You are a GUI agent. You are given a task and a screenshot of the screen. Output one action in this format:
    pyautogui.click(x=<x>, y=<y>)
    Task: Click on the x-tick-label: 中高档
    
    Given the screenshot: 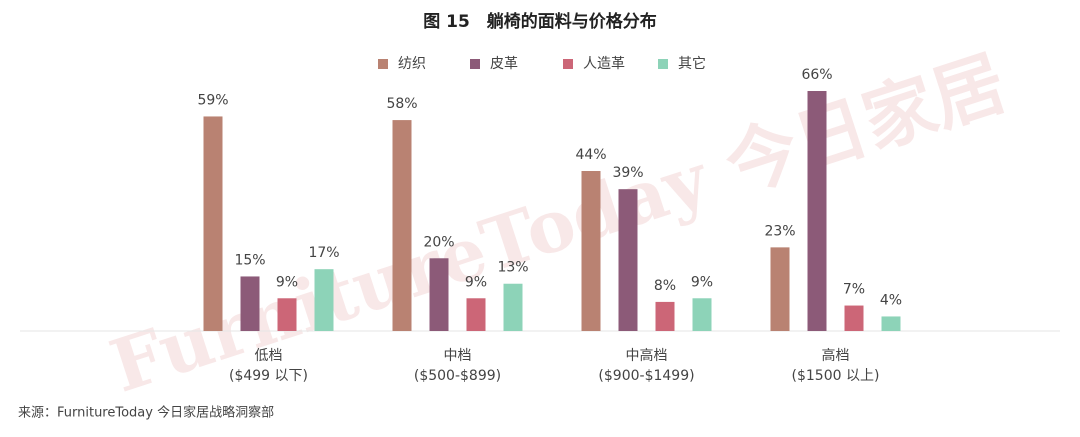 What is the action you would take?
    pyautogui.click(x=647, y=355)
    